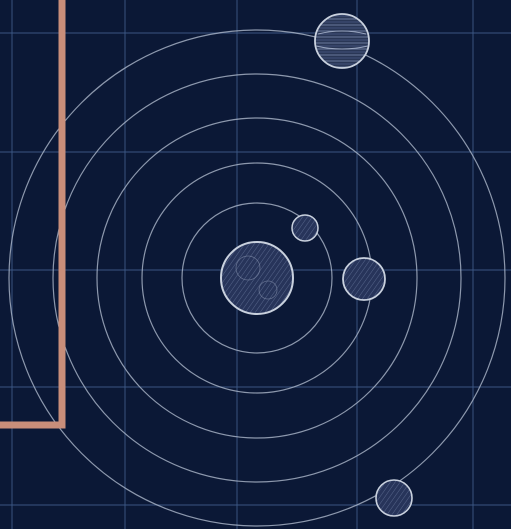 Image resolution: width=511 pixels, height=529 pixels. What do you see at coordinates (305, 228) in the screenshot?
I see `planet-small-icon` at bounding box center [305, 228].